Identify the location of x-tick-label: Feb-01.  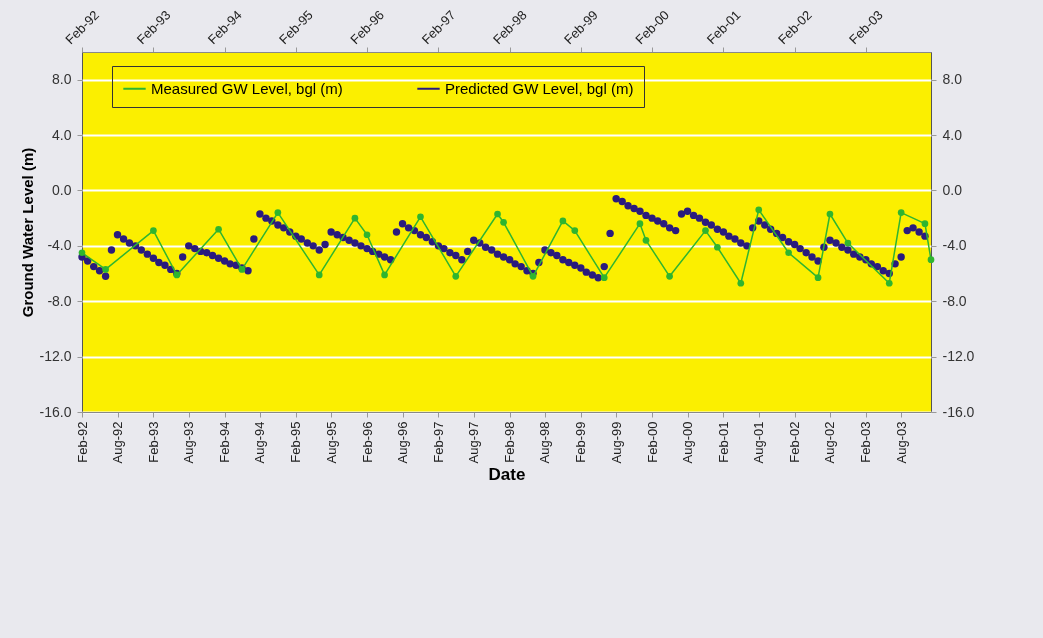
(723, 442).